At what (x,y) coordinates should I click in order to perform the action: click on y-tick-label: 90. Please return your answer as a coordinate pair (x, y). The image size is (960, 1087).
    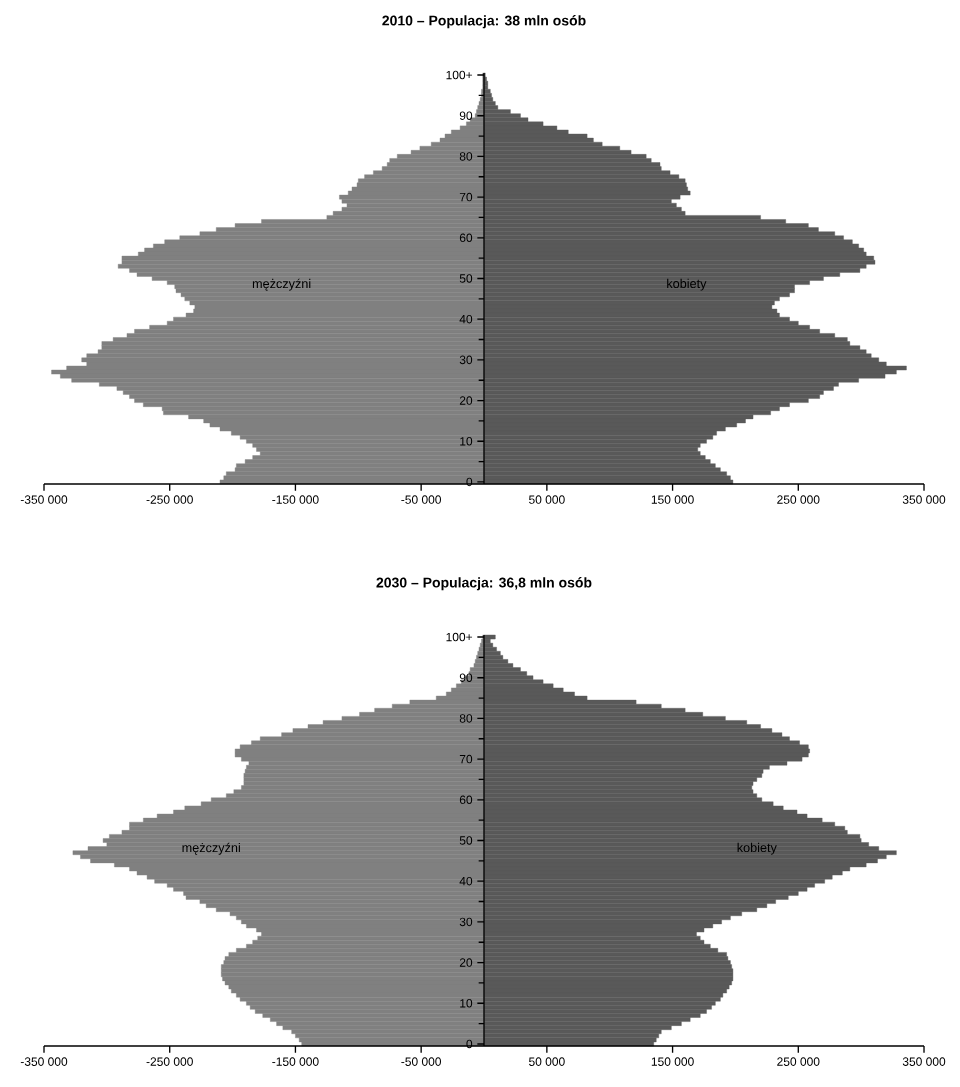
    Looking at the image, I should click on (466, 115).